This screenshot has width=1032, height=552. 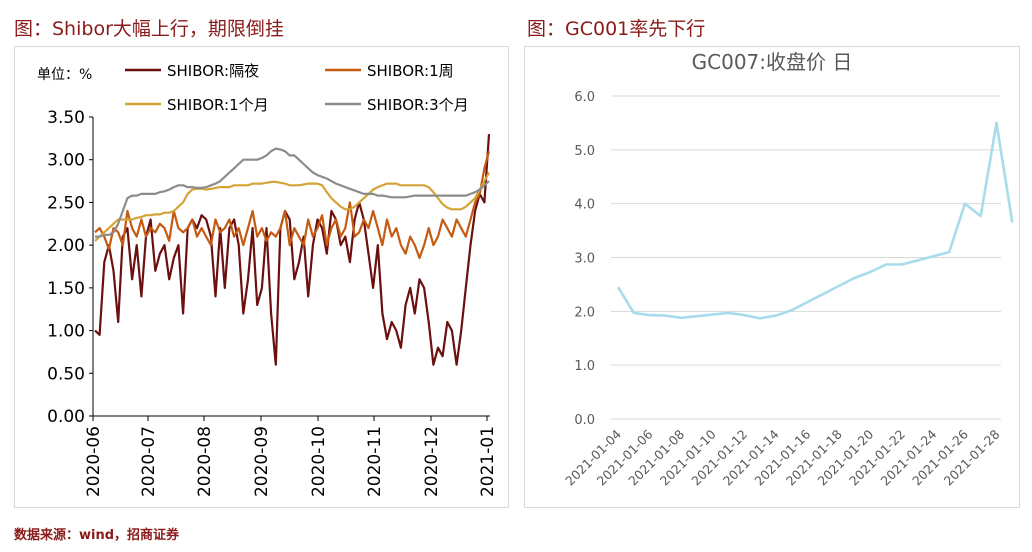 I want to click on y-tick-label: 5.0, so click(x=584, y=151).